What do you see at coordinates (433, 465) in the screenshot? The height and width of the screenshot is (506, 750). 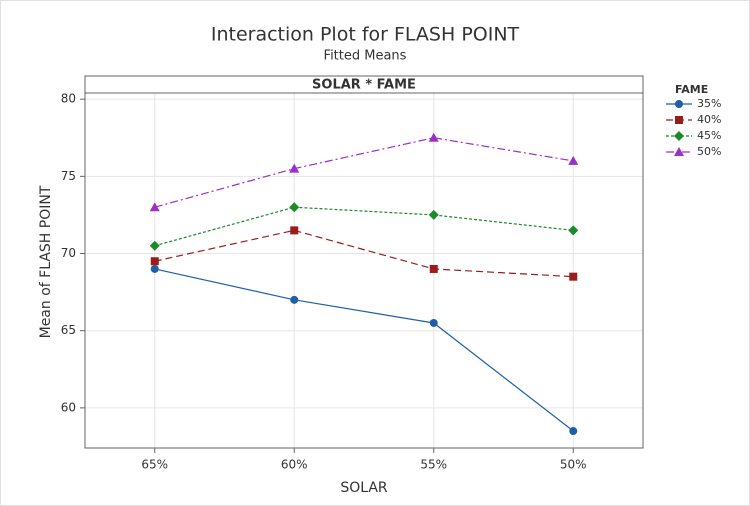 I see `x-tick-label: 55%` at bounding box center [433, 465].